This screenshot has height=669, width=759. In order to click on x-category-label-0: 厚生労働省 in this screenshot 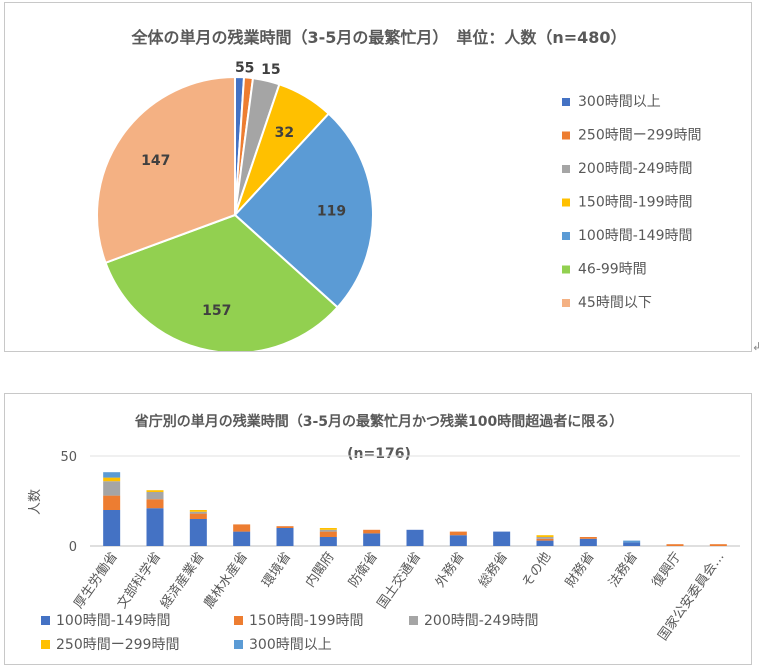, I will do `click(96, 581)`.